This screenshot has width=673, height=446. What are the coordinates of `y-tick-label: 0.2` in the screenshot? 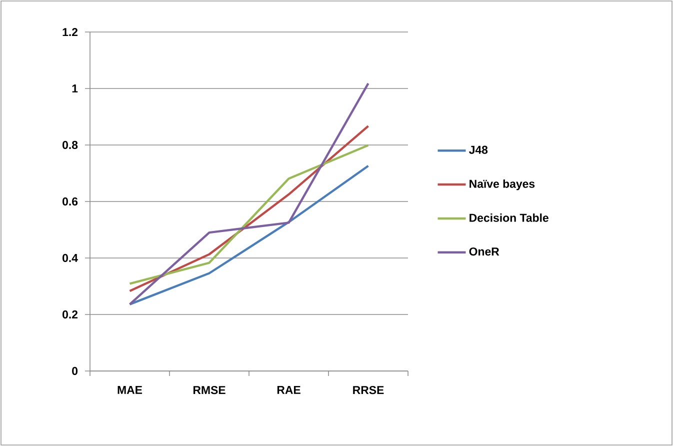 It's located at (70, 314).